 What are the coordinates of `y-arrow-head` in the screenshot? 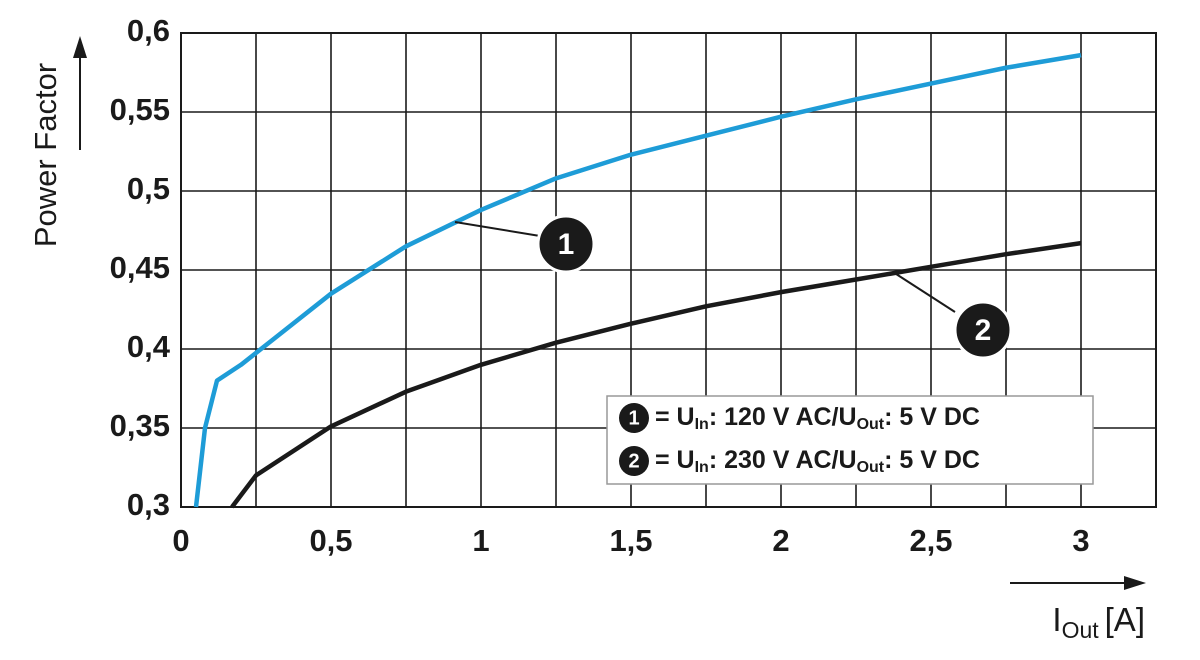 It's located at (80, 47).